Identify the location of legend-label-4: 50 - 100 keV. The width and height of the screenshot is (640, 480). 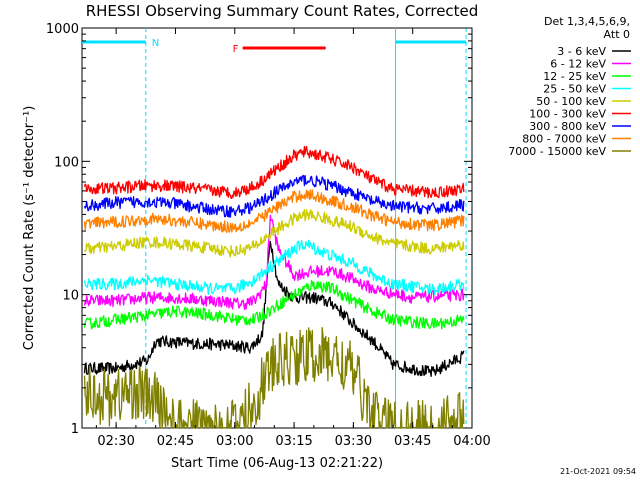
(571, 101).